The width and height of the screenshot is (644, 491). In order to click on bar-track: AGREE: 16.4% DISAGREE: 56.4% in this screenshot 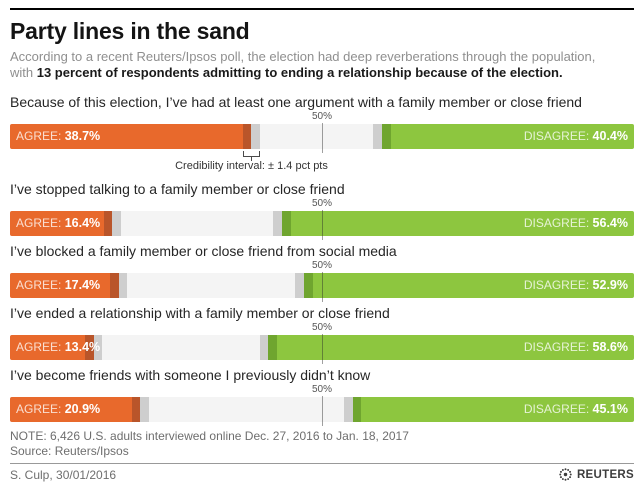, I will do `click(322, 223)`.